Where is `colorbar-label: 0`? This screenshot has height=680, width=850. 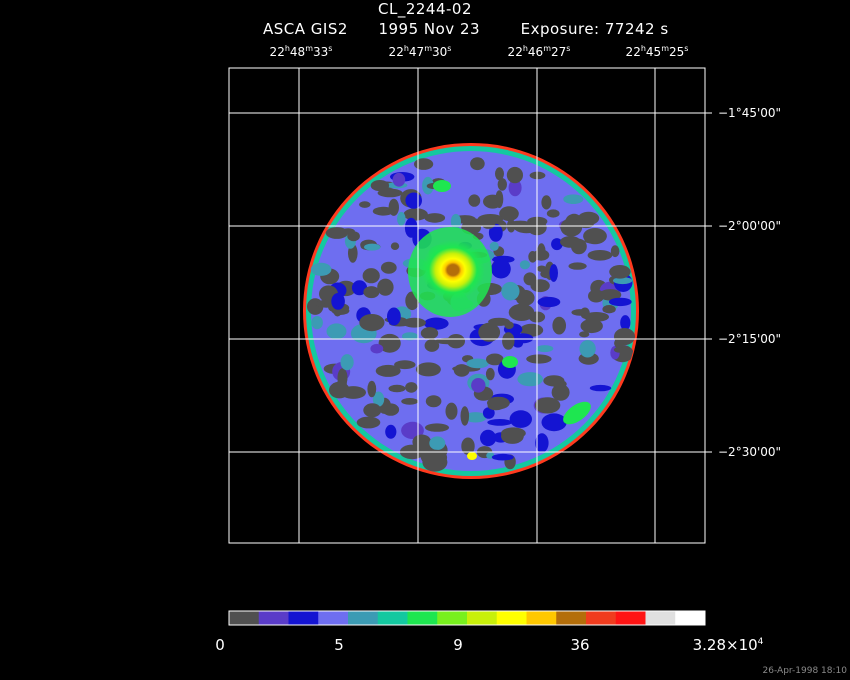 colorbar-label: 0 is located at coordinates (220, 645).